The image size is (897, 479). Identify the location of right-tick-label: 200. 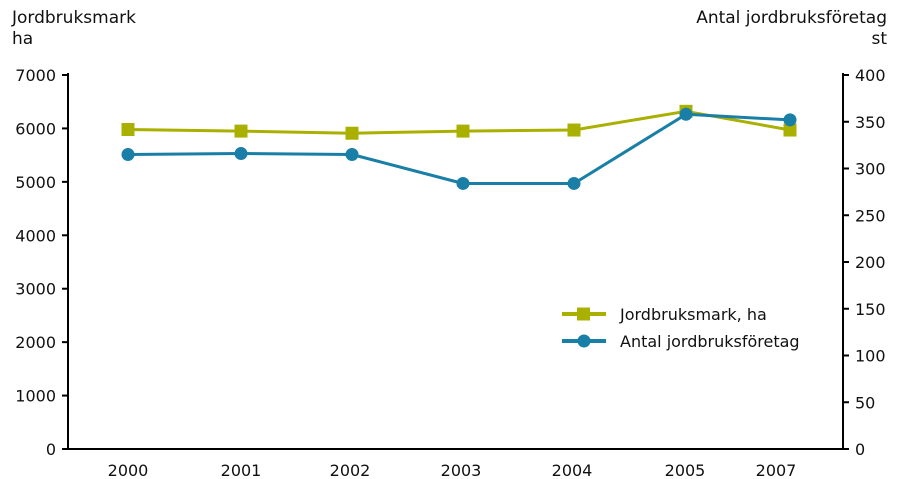
(870, 262).